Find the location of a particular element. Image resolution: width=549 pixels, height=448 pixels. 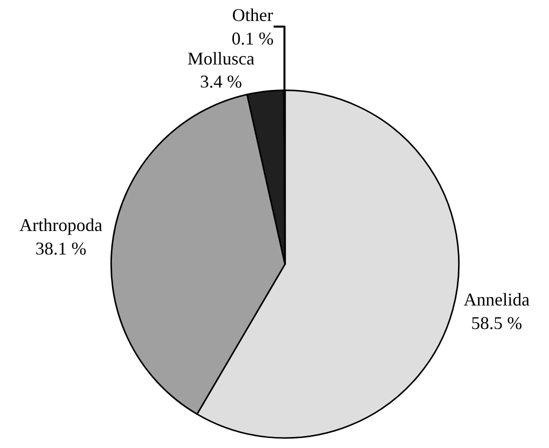

data-label: 0.1 % is located at coordinates (253, 38).